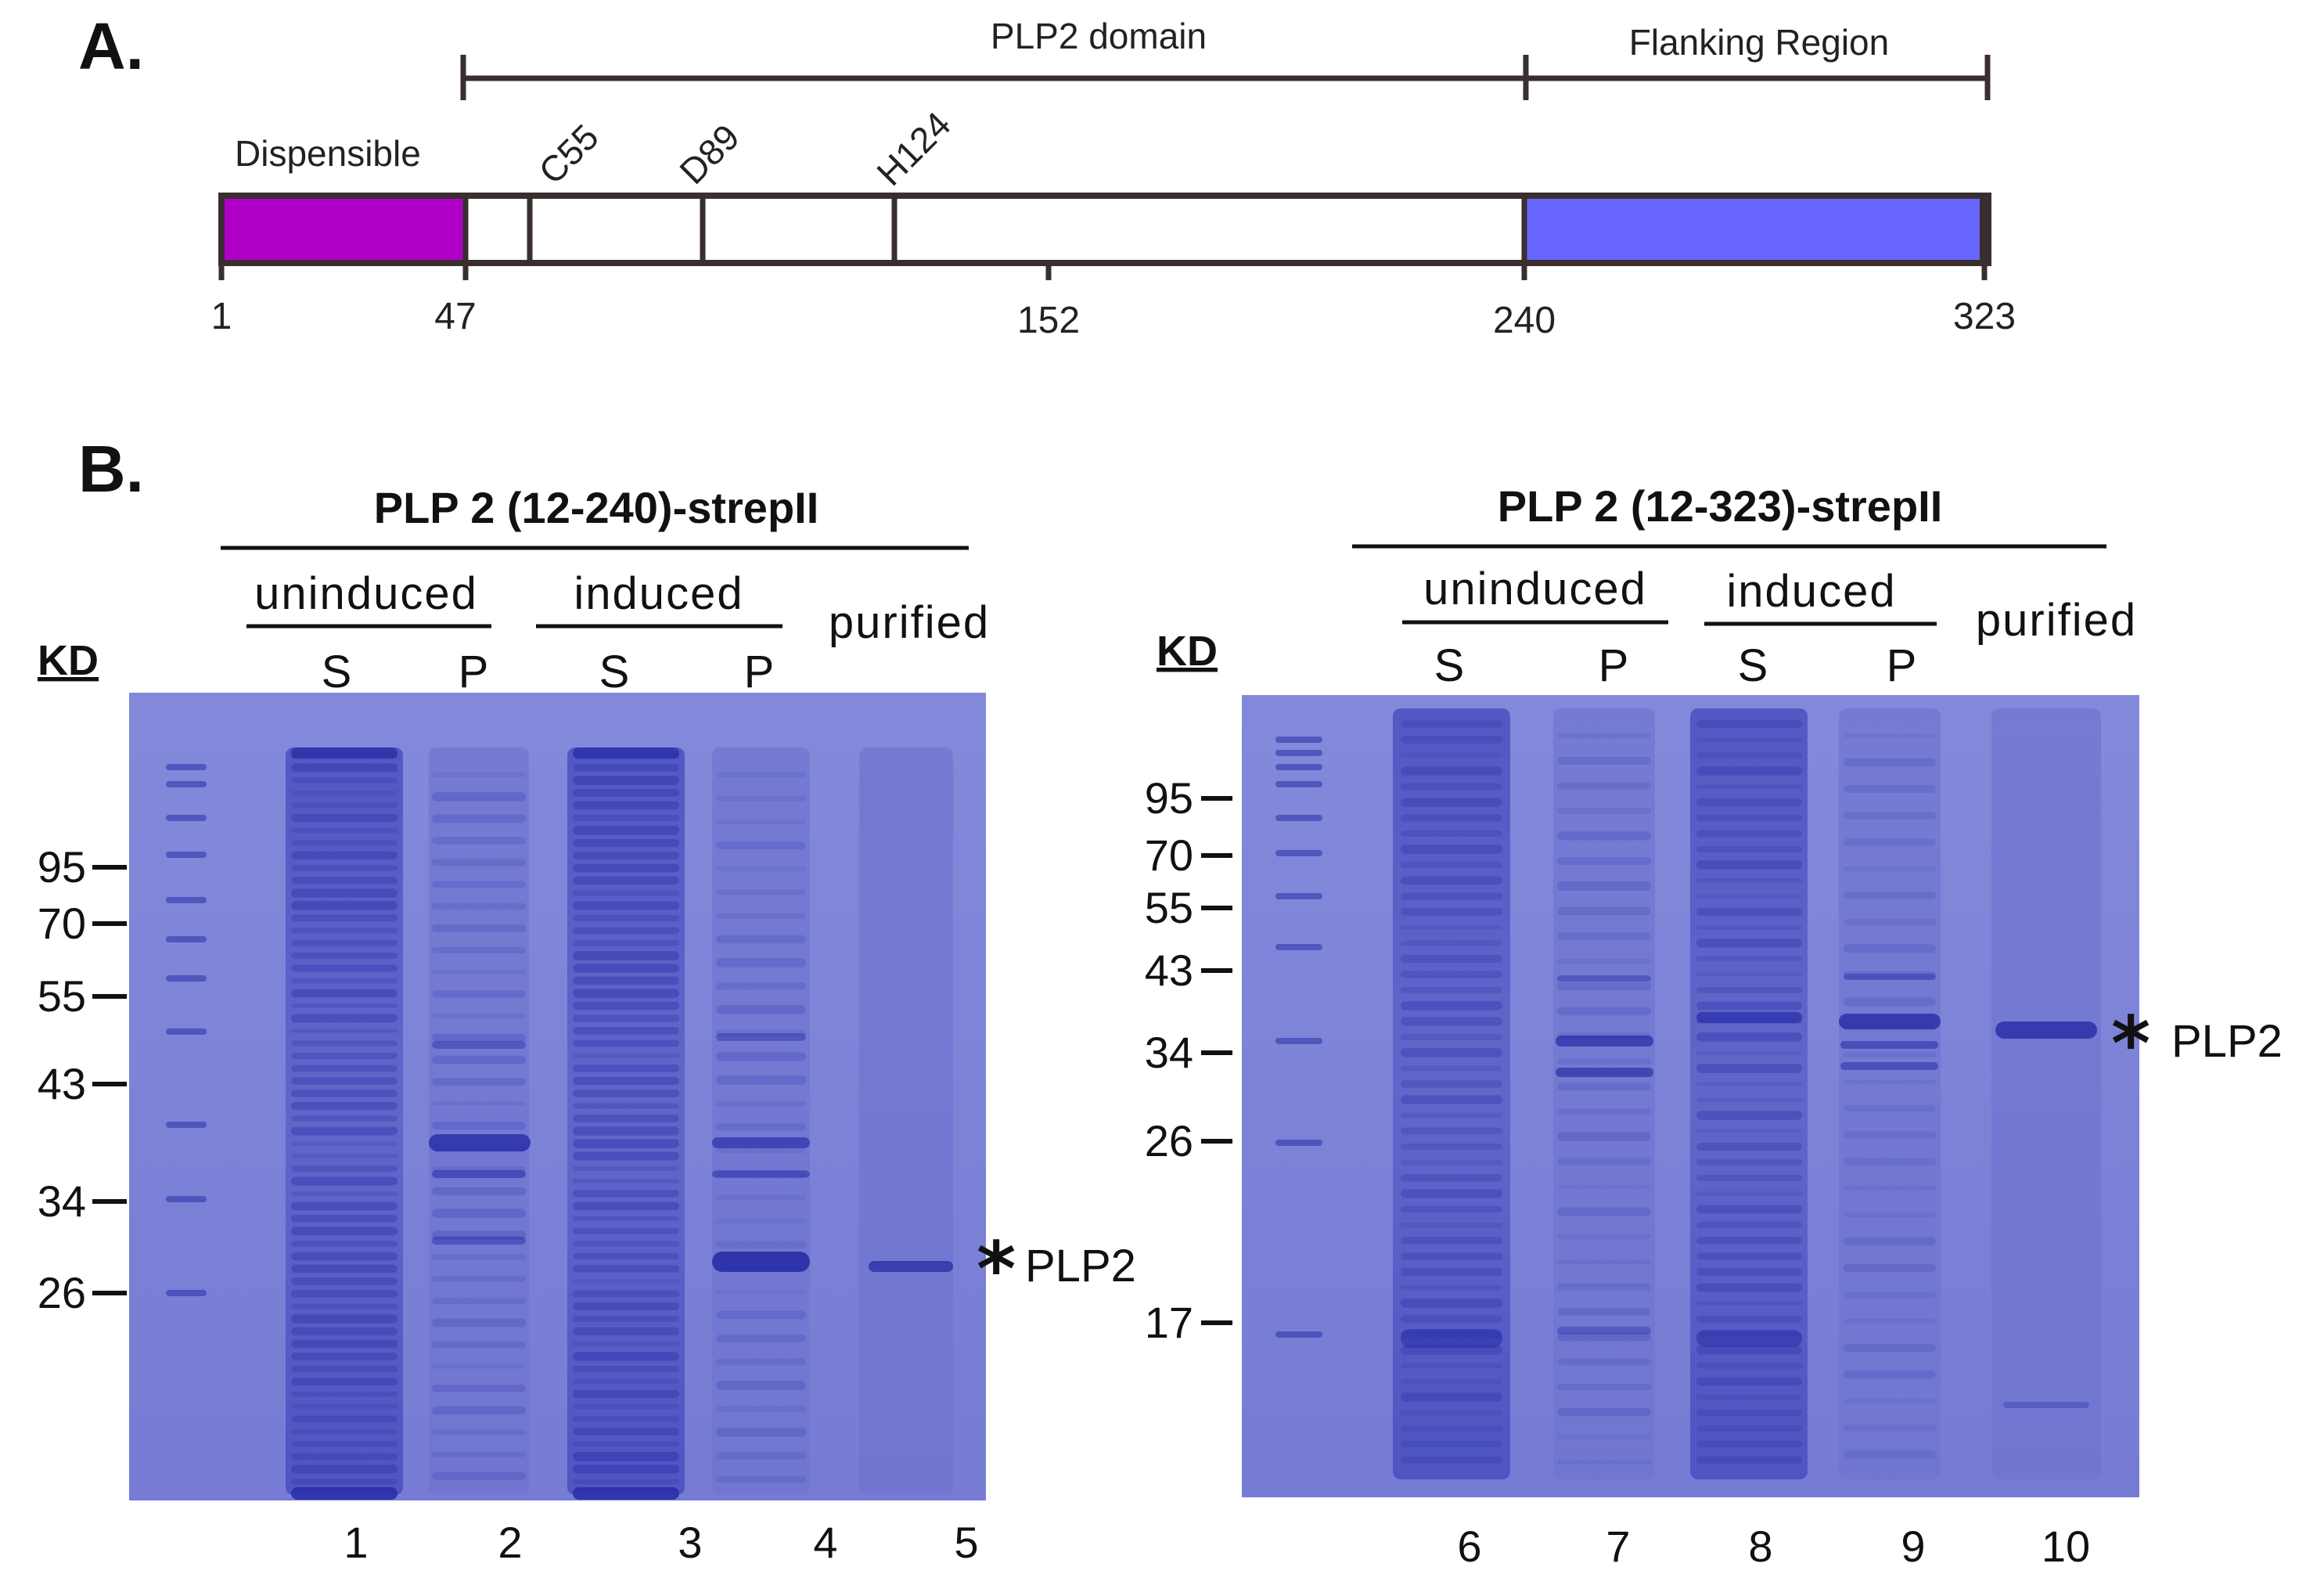  I want to click on dispensible-label: Dispensible, so click(328, 153).